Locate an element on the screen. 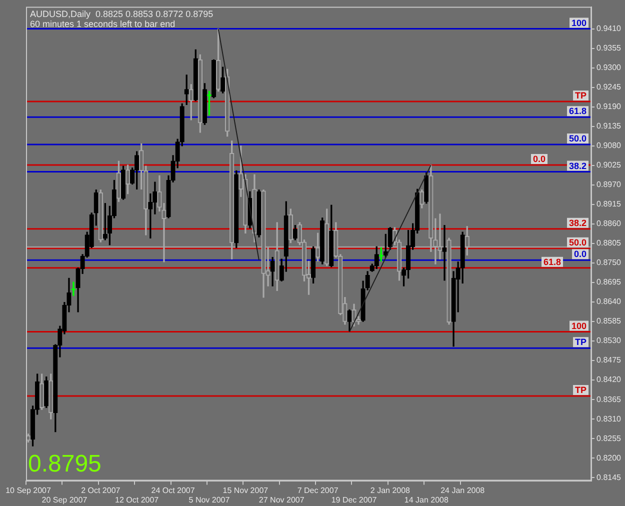 The image size is (625, 506). x-tick-label: 19 Dec 2007 is located at coordinates (354, 499).